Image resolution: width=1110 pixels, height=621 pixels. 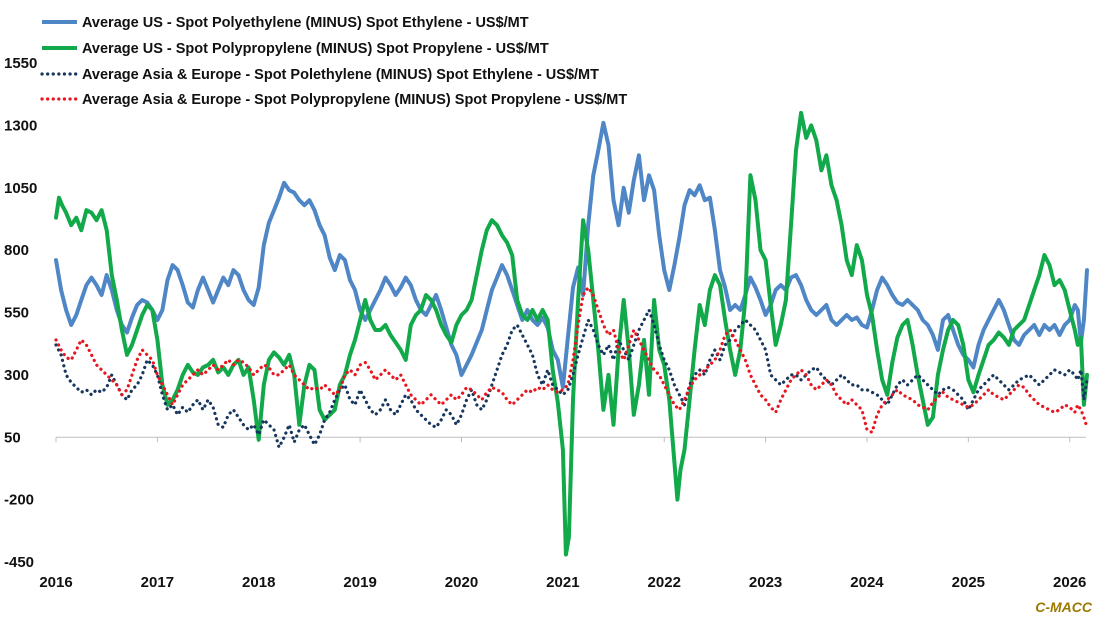 I want to click on watermark: C-MACC, so click(x=1063, y=607).